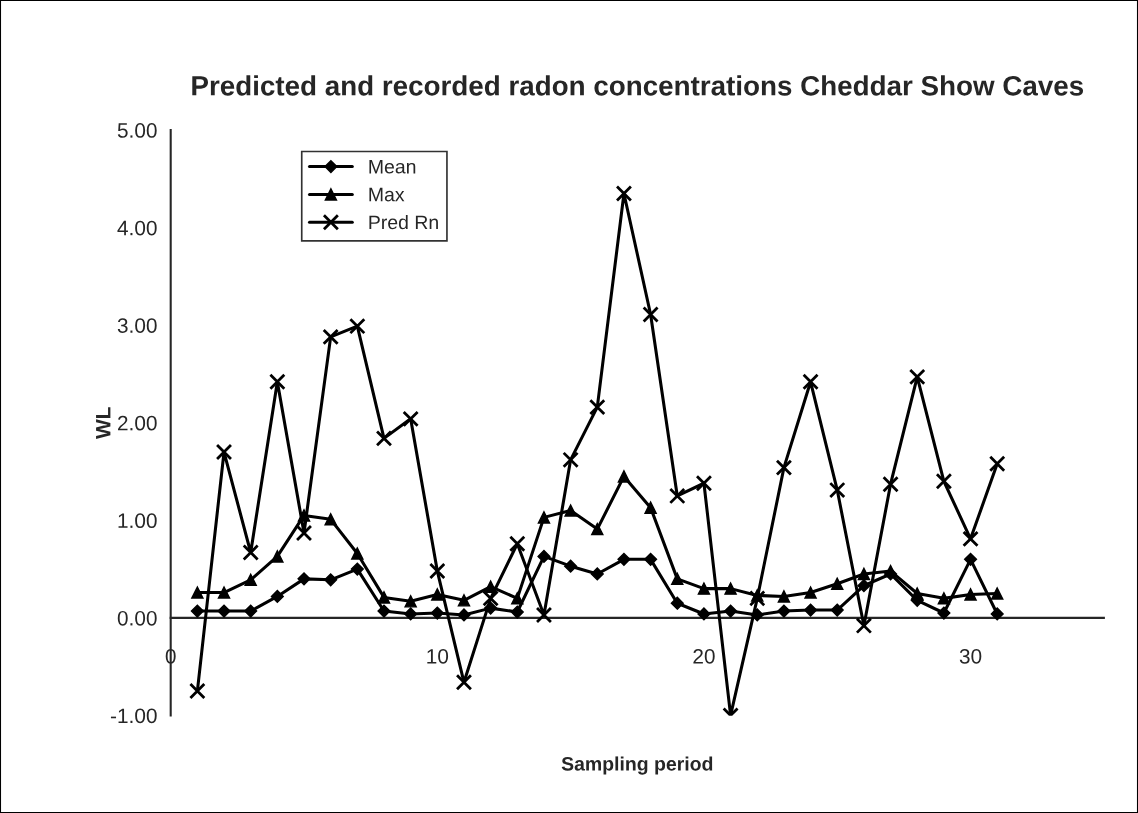  What do you see at coordinates (137, 521) in the screenshot?
I see `y-tick-label: 1.00` at bounding box center [137, 521].